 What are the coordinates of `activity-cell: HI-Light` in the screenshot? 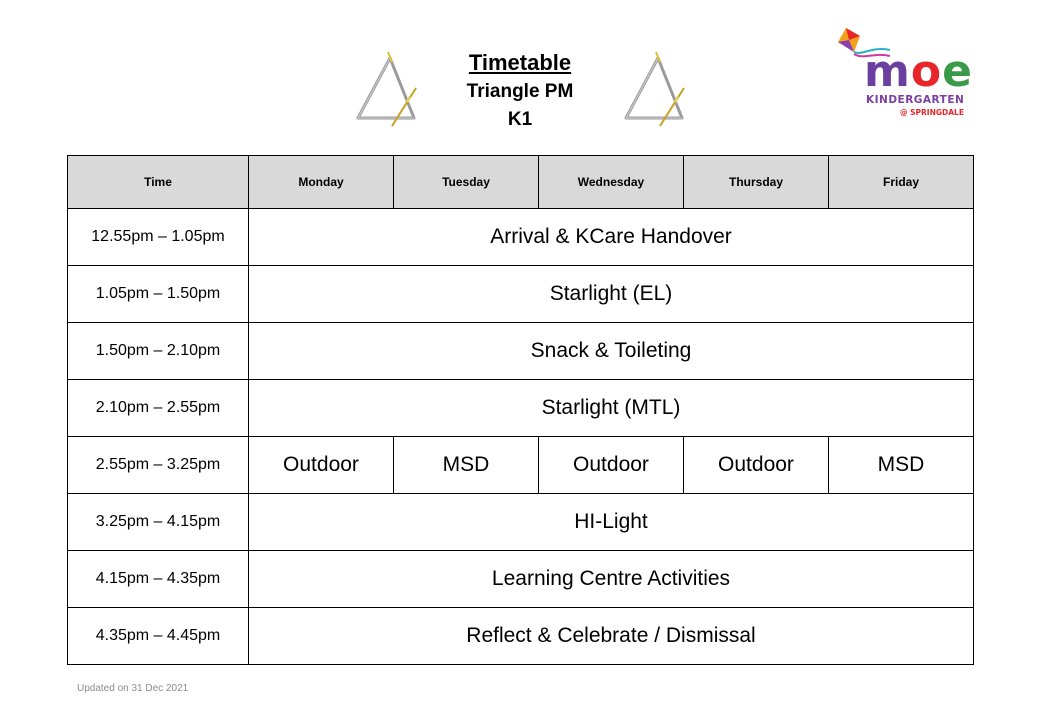 It's located at (611, 522).